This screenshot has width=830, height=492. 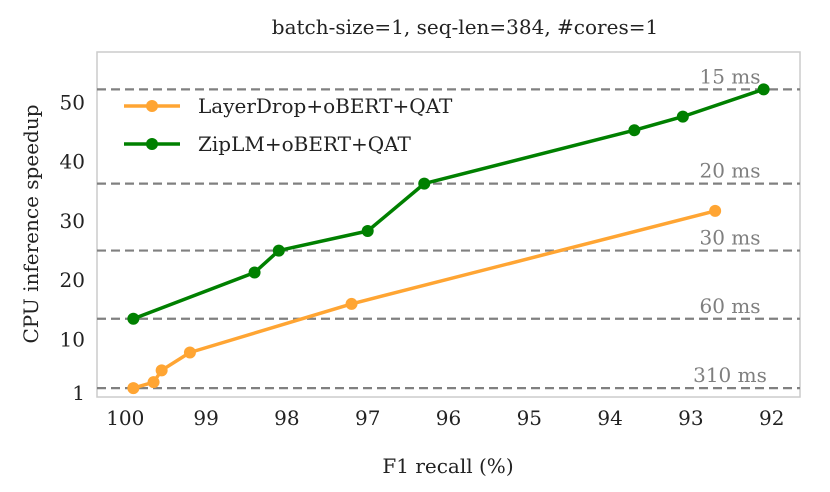 What do you see at coordinates (78, 393) in the screenshot?
I see `y-tick-label-0: 1` at bounding box center [78, 393].